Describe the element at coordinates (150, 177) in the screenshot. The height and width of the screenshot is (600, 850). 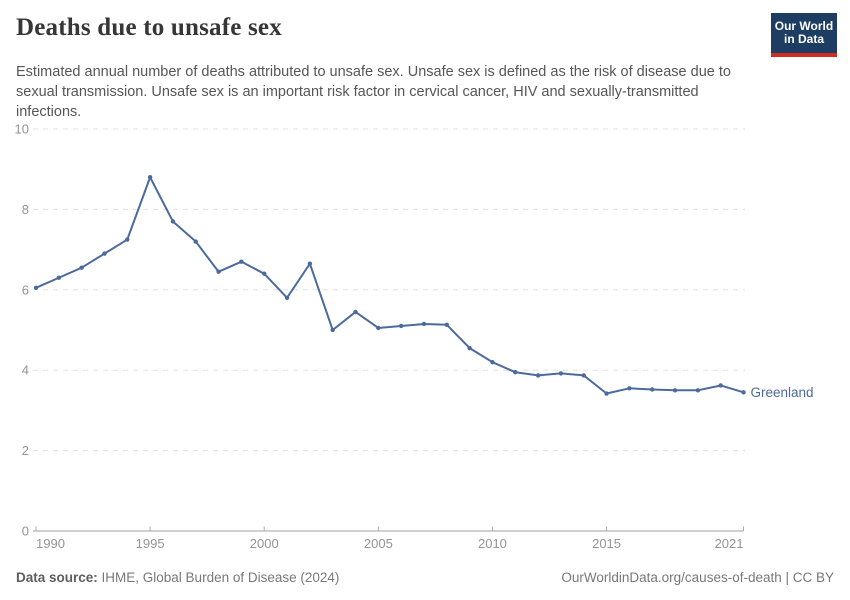
I see `data-point-1995` at that location.